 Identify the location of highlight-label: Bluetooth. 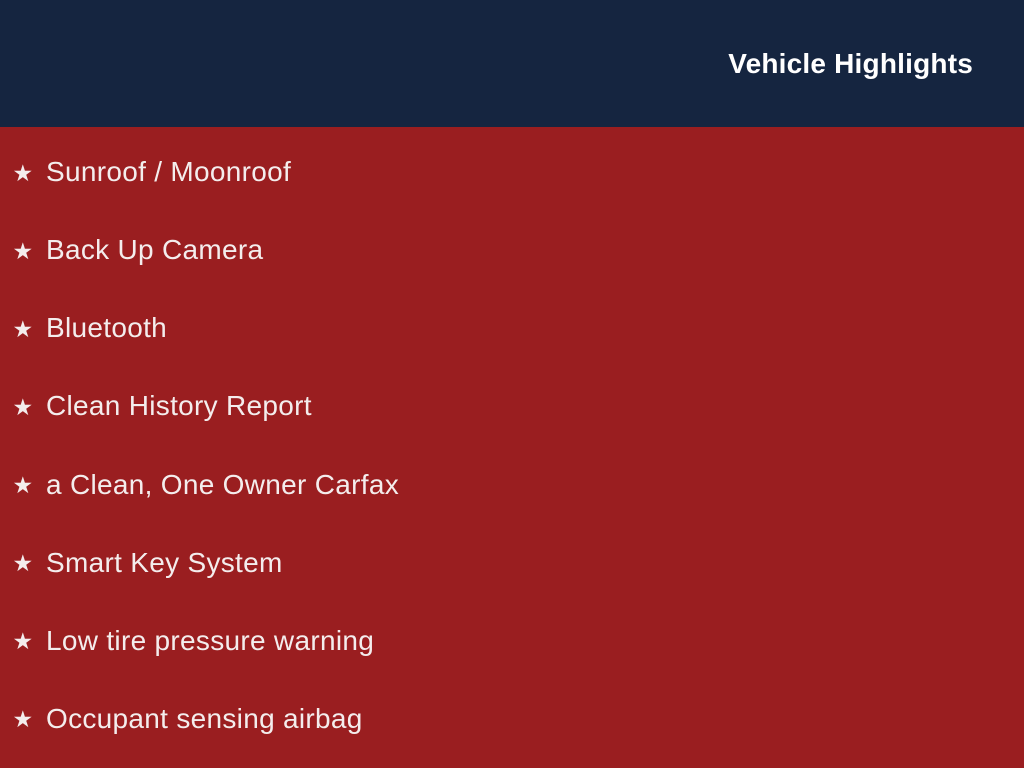
(107, 328).